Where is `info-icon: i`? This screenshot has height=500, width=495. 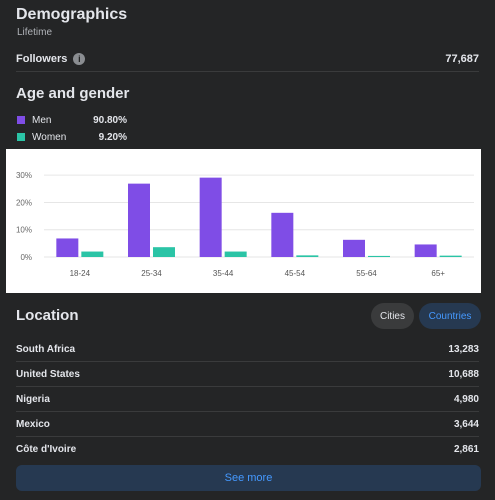 info-icon: i is located at coordinates (79, 59).